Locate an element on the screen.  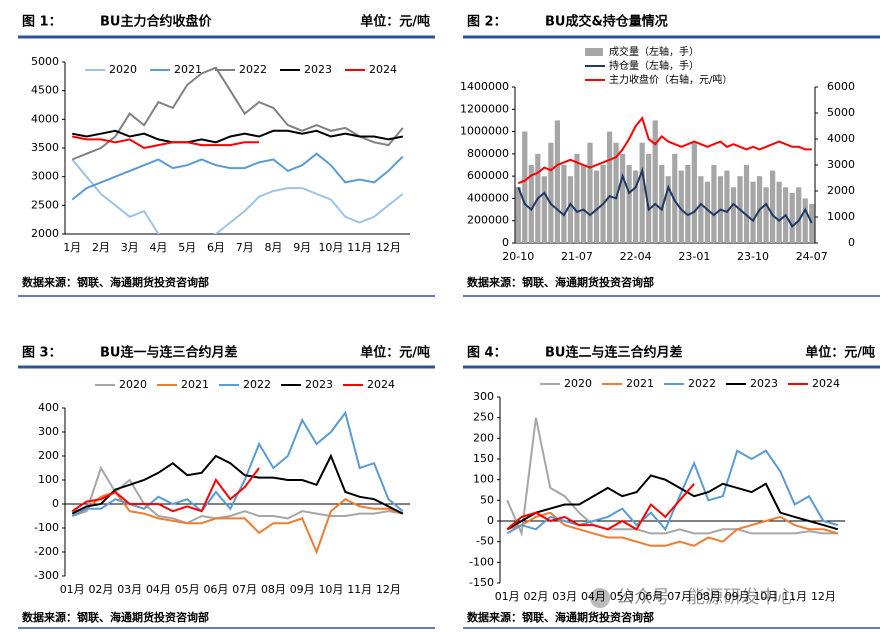
legend-label: 持仓量（左轴，手） is located at coordinates (654, 65).